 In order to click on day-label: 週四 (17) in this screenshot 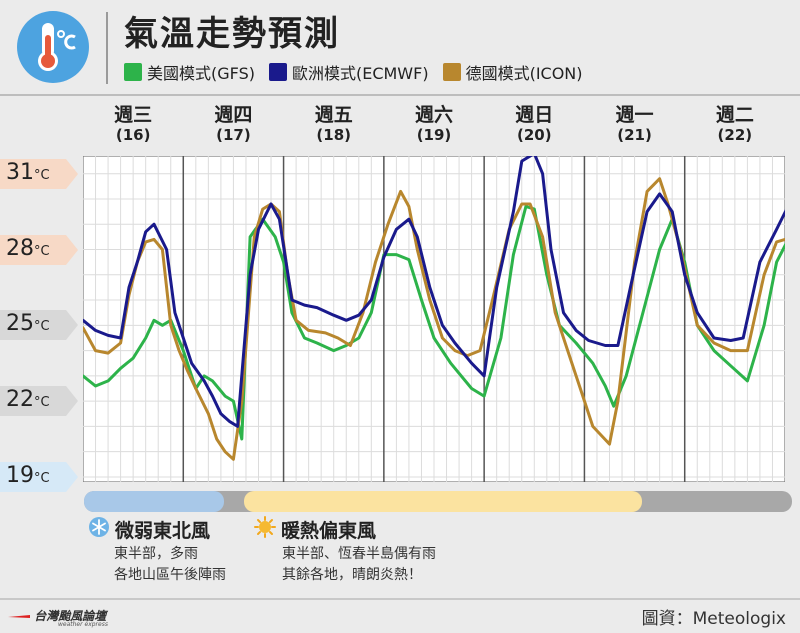, I will do `click(233, 124)`.